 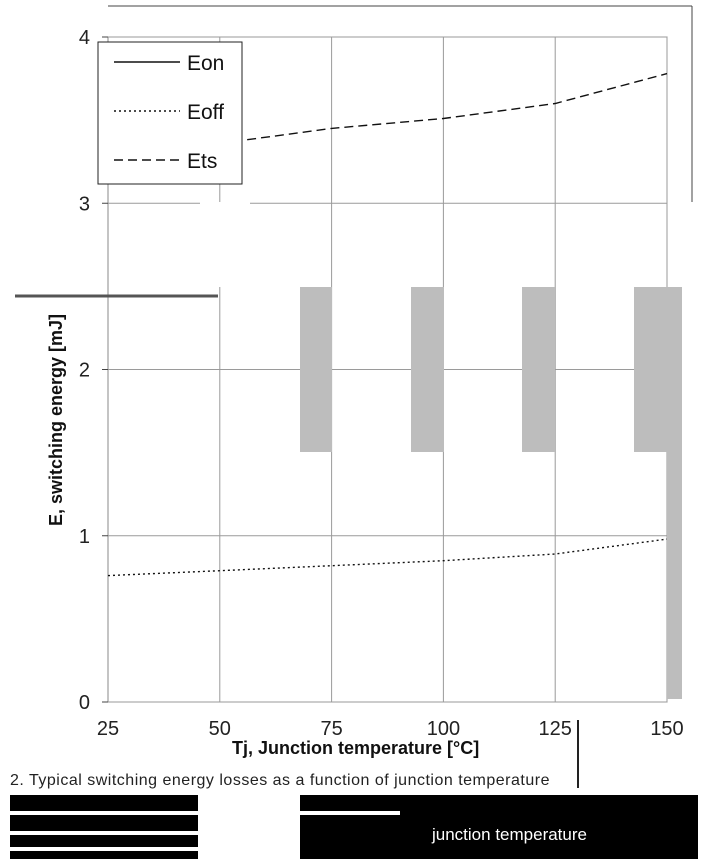 What do you see at coordinates (205, 112) in the screenshot?
I see `legend-label-eoff: Eoff` at bounding box center [205, 112].